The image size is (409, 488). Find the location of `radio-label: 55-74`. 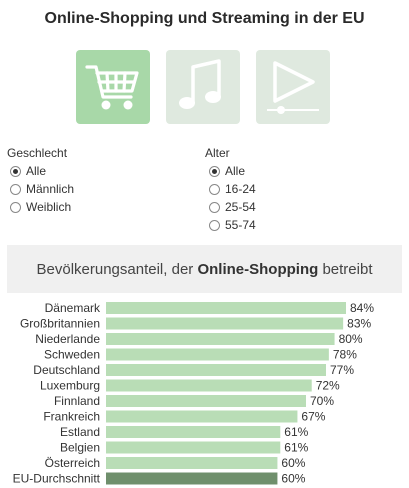

radio-label: 55-74 is located at coordinates (240, 225).